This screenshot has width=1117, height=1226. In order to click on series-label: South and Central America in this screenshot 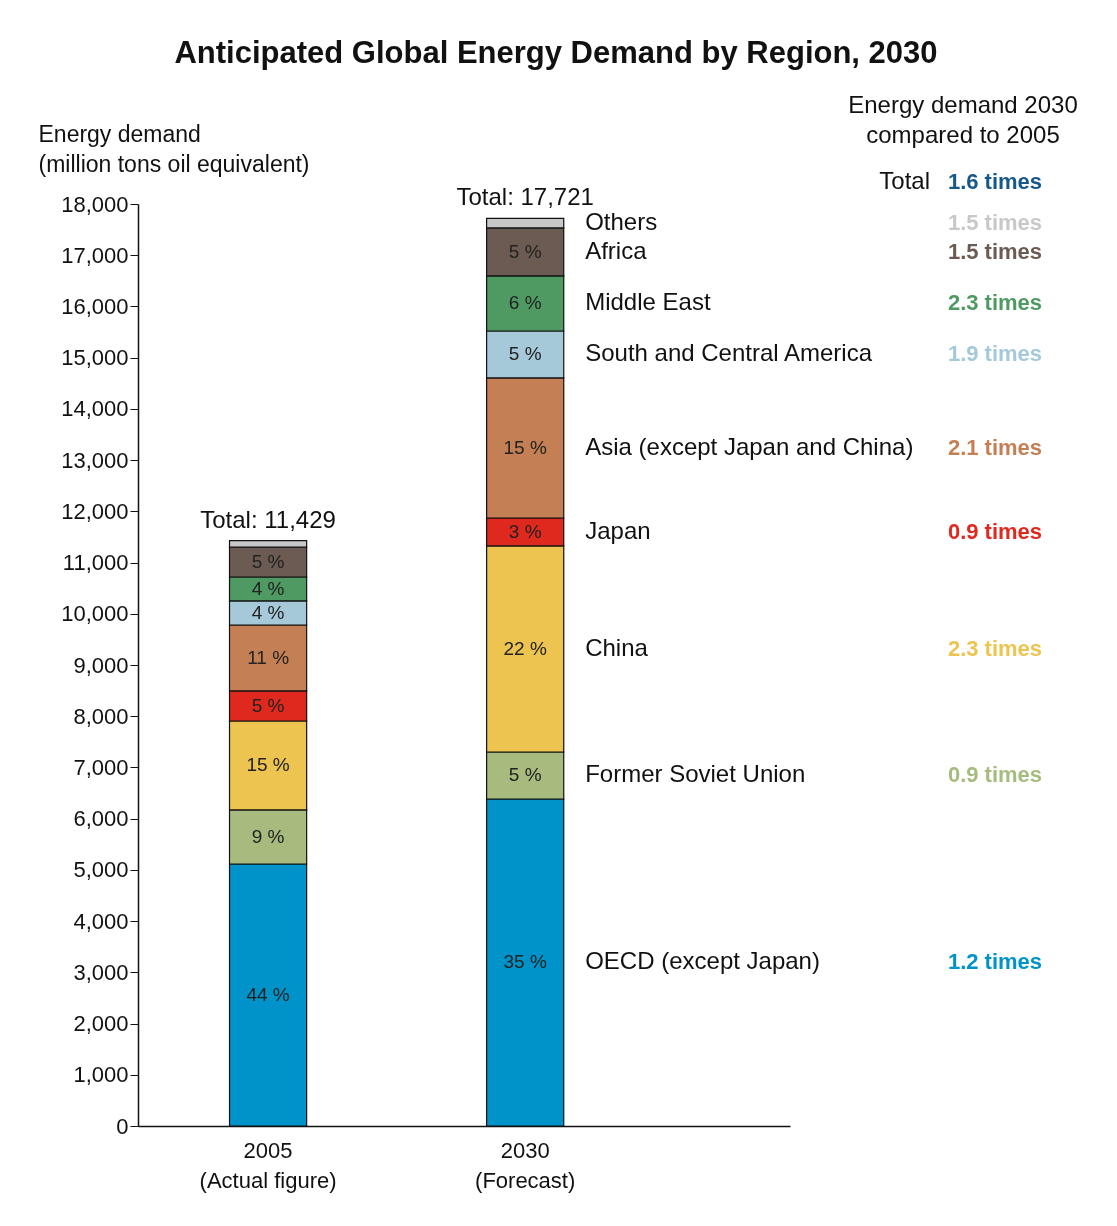, I will do `click(729, 353)`.